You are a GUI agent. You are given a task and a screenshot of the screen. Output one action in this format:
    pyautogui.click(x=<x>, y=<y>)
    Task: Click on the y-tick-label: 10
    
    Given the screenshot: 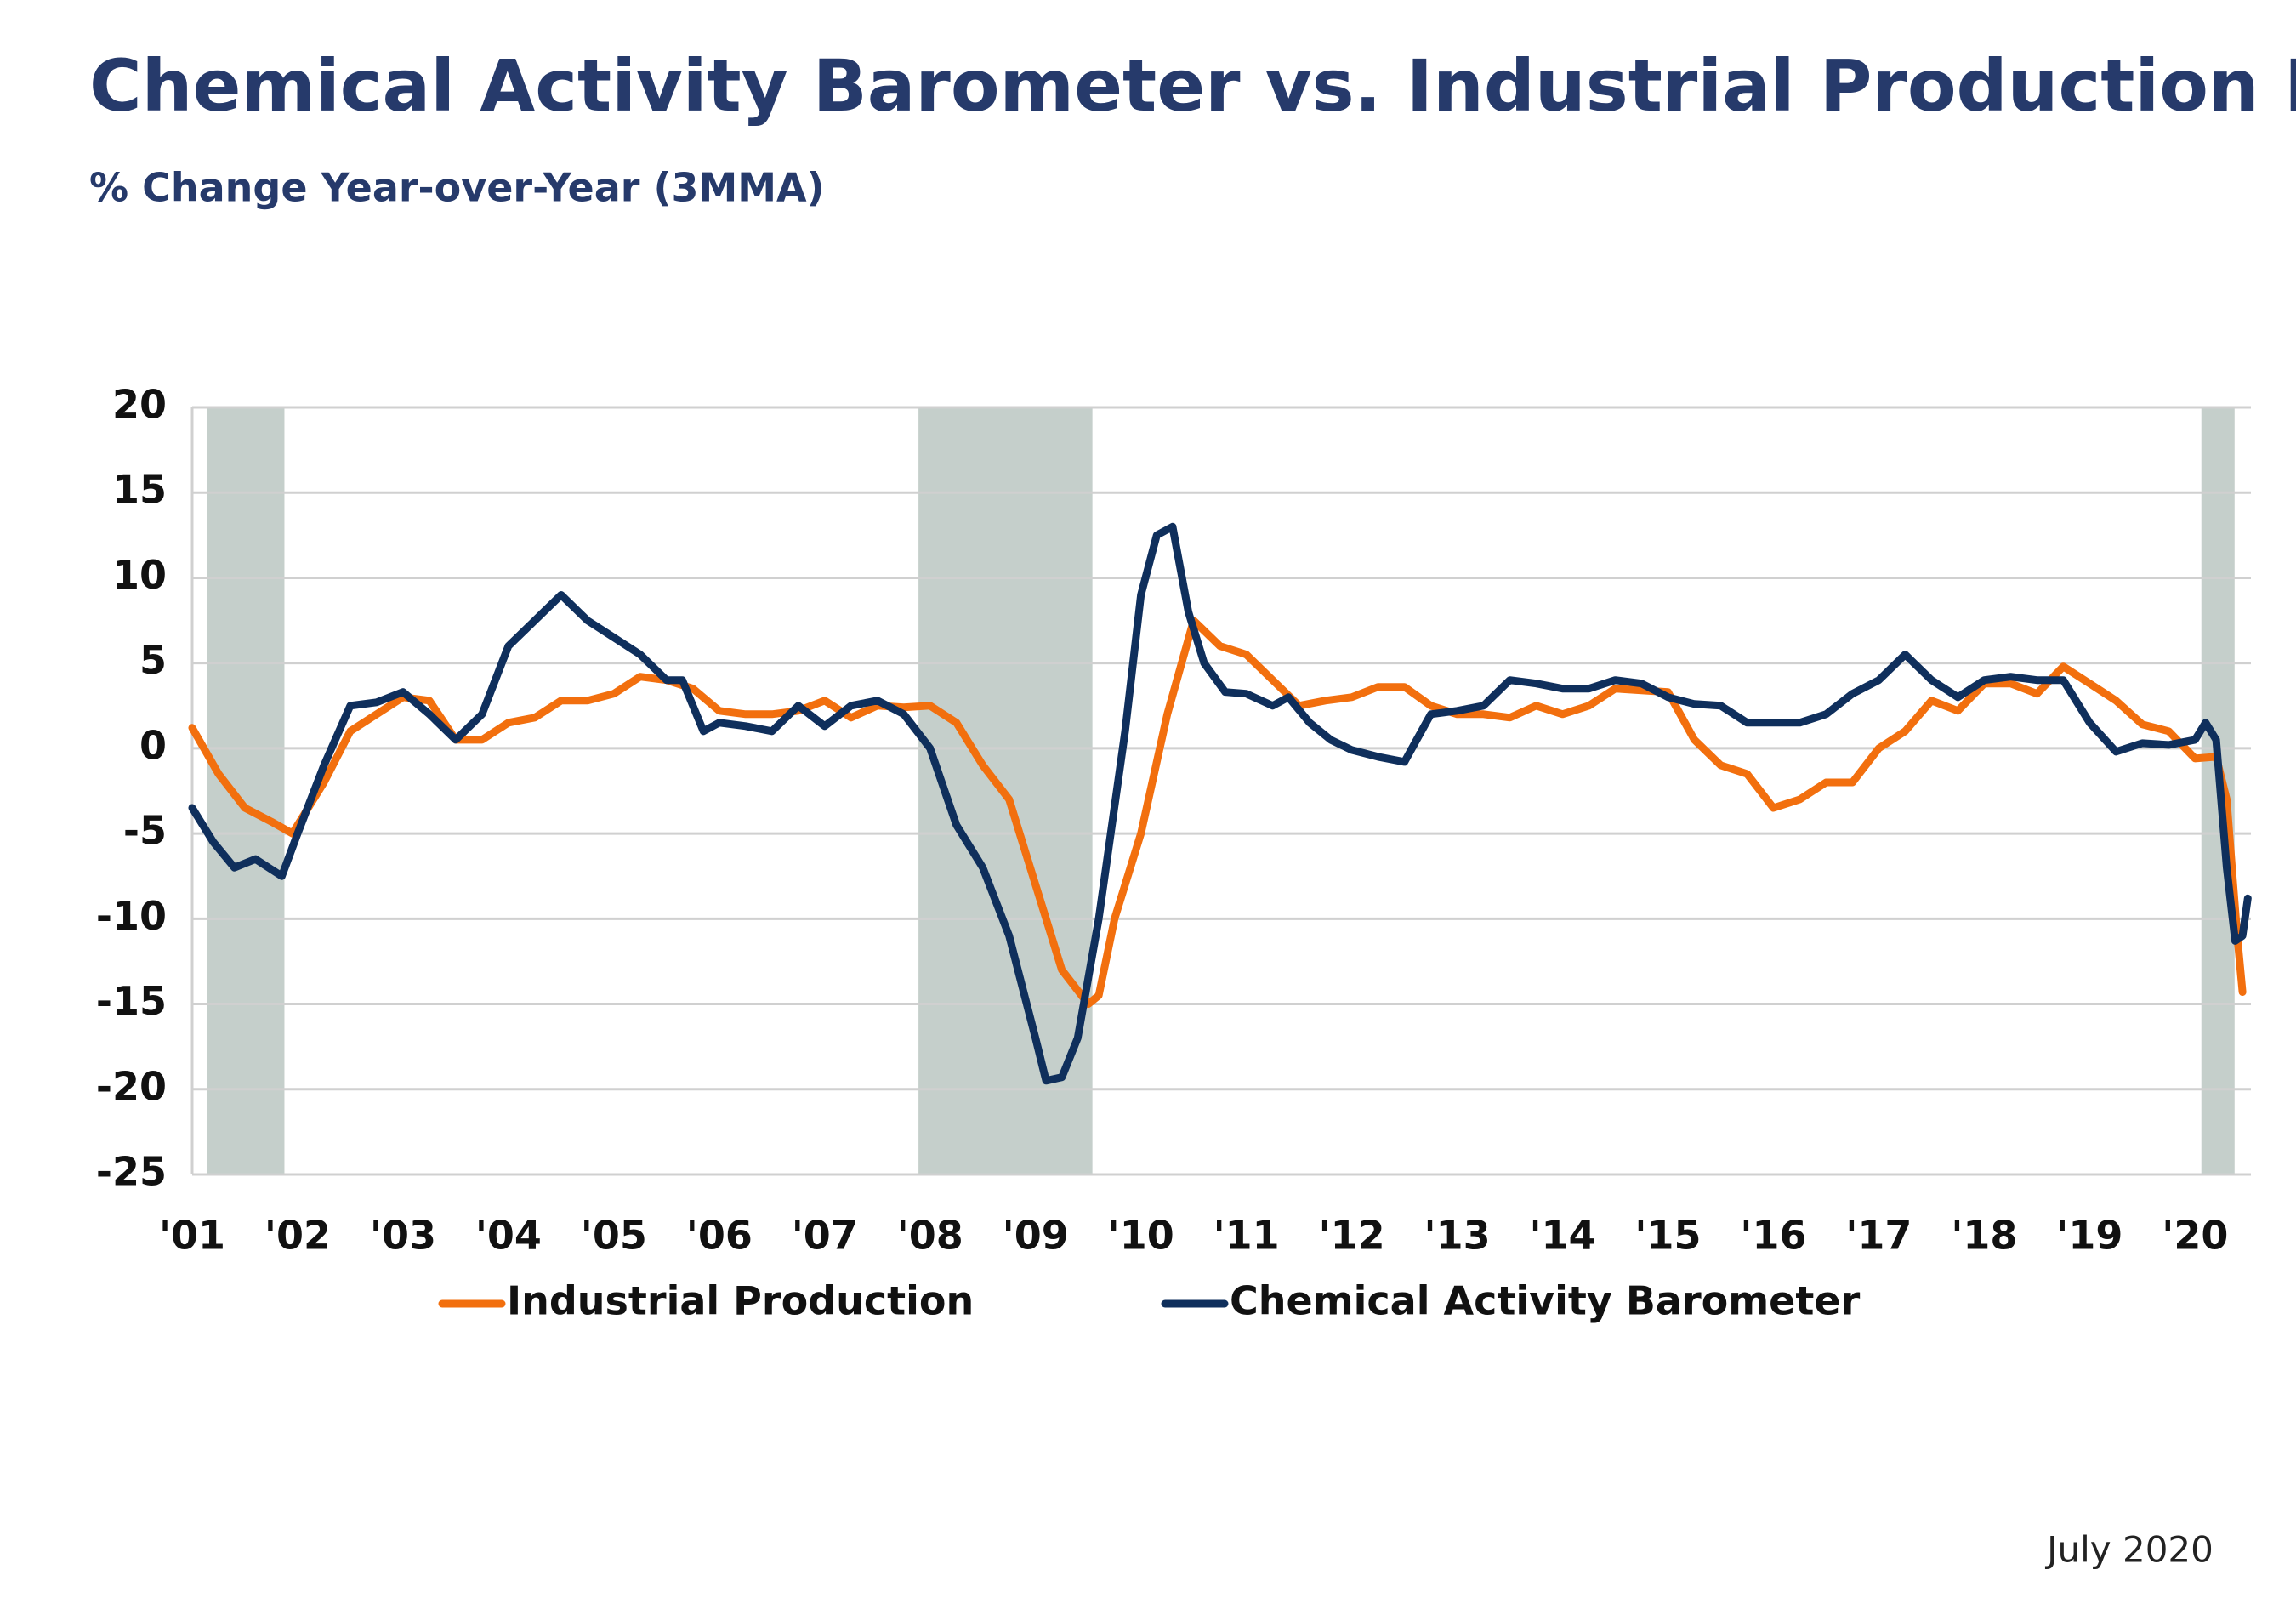 What is the action you would take?
    pyautogui.click(x=139, y=575)
    